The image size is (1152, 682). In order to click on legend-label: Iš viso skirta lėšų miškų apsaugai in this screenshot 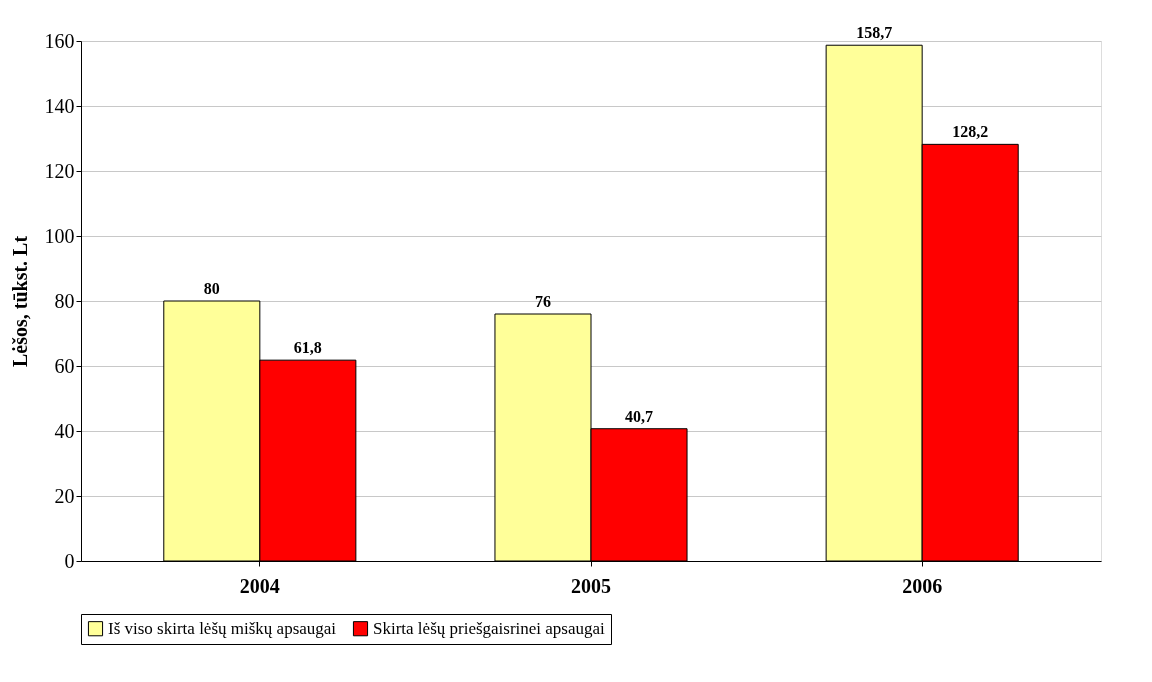, I will do `click(222, 628)`.